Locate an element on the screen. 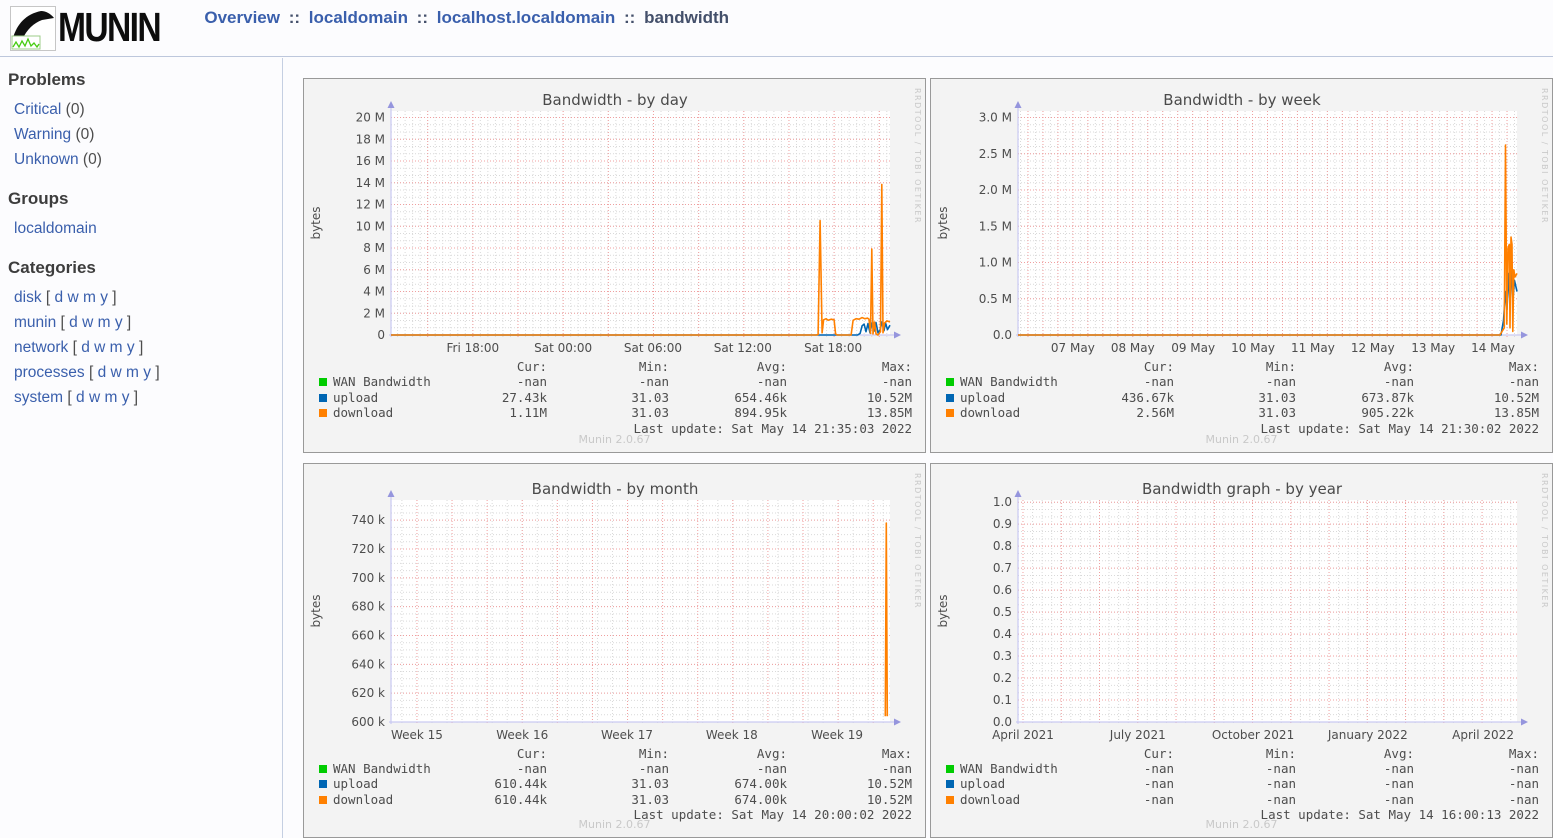 The image size is (1553, 838). svg-text: 0.2 is located at coordinates (1002, 678).